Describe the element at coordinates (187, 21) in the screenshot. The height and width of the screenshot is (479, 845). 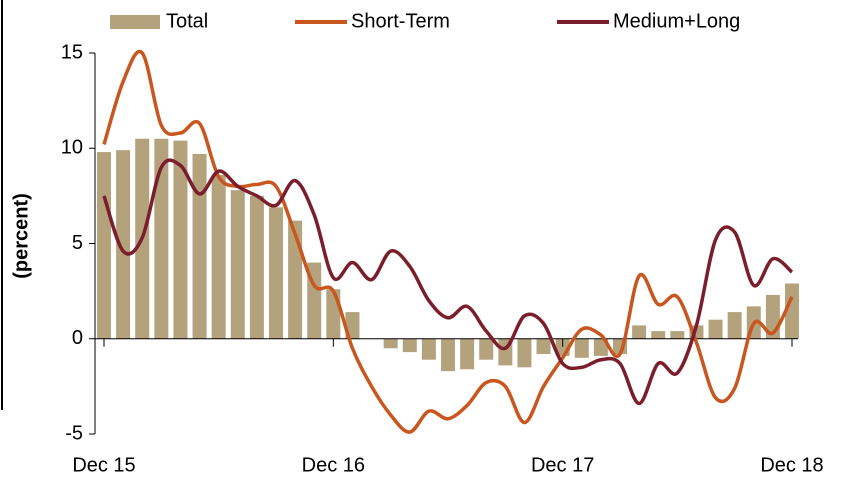
I see `legend-label: Total` at that location.